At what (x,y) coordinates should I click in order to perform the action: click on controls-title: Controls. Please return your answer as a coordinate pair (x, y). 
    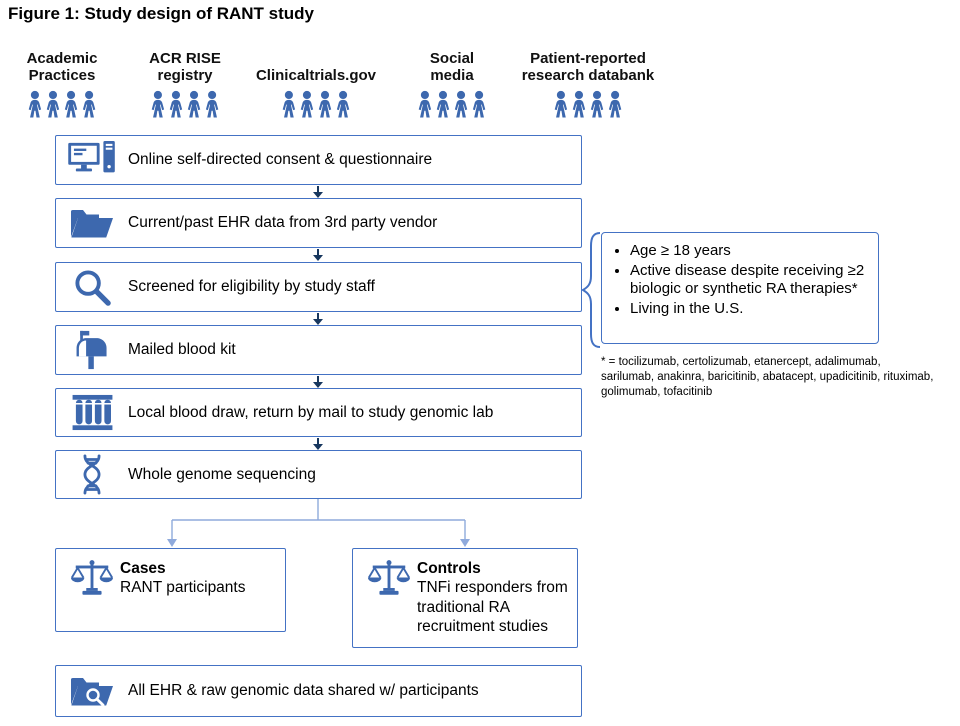
    Looking at the image, I should click on (449, 568).